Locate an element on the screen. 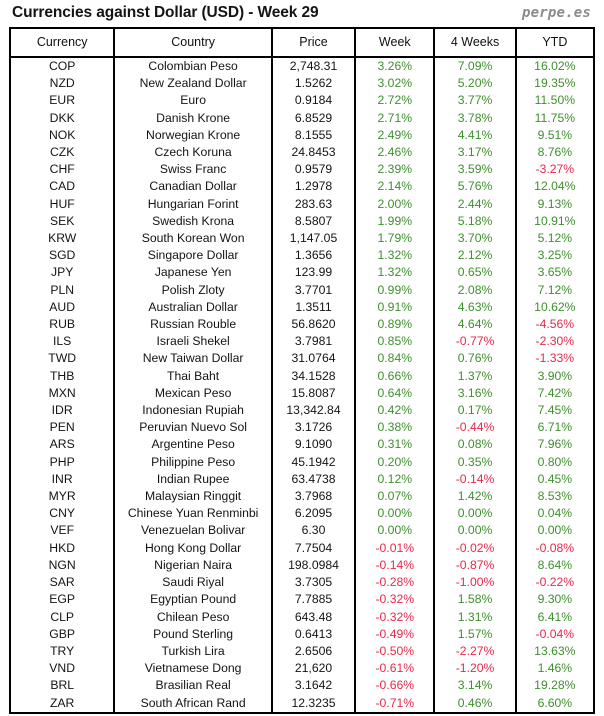  column-header-ytd: YTD is located at coordinates (554, 43).